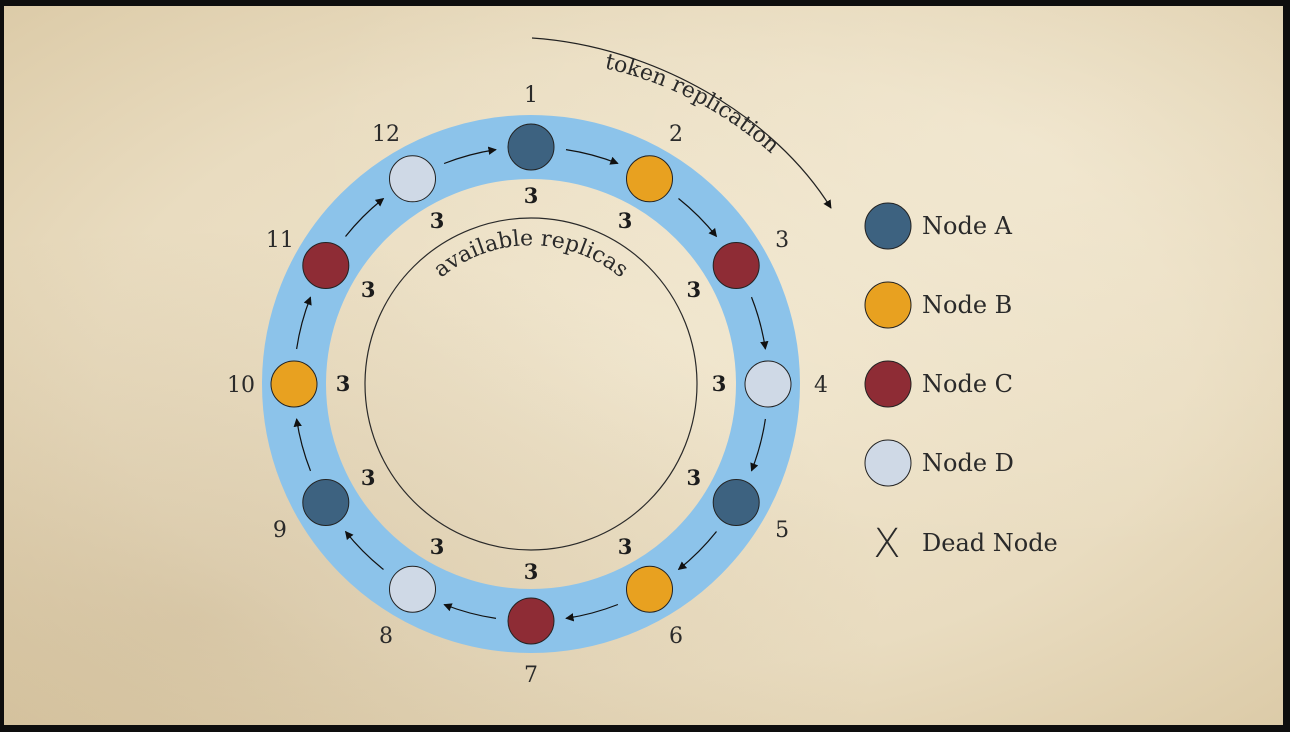 The image size is (1290, 732). What do you see at coordinates (886, 544) in the screenshot?
I see `dead-node-x-icon: X` at bounding box center [886, 544].